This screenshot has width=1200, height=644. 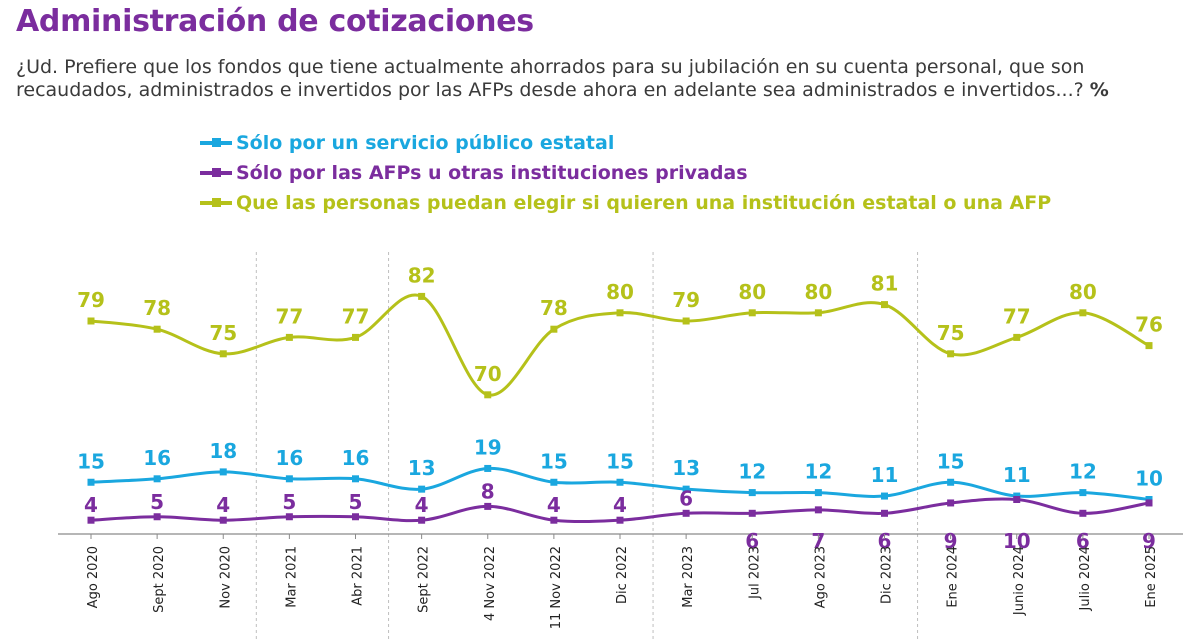 What do you see at coordinates (622, 575) in the screenshot?
I see `x-tick-label: Dic 2022` at bounding box center [622, 575].